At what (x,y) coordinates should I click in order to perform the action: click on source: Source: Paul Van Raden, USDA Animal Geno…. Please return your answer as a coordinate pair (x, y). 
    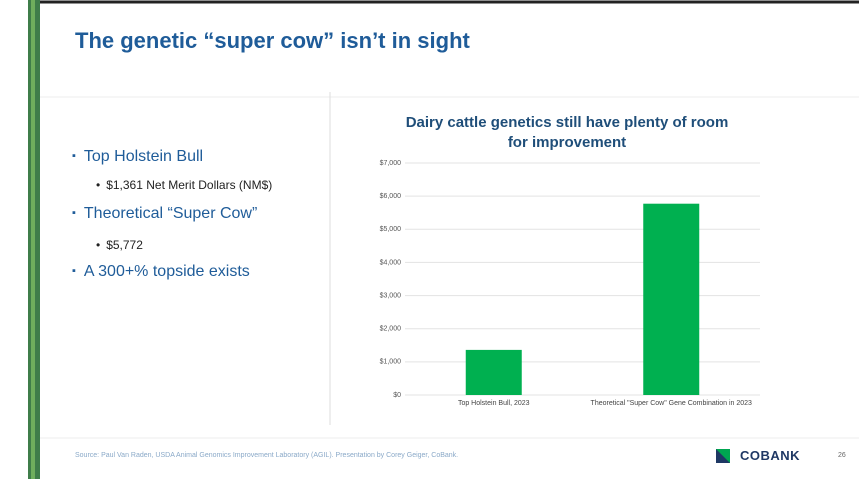
    Looking at the image, I should click on (267, 455).